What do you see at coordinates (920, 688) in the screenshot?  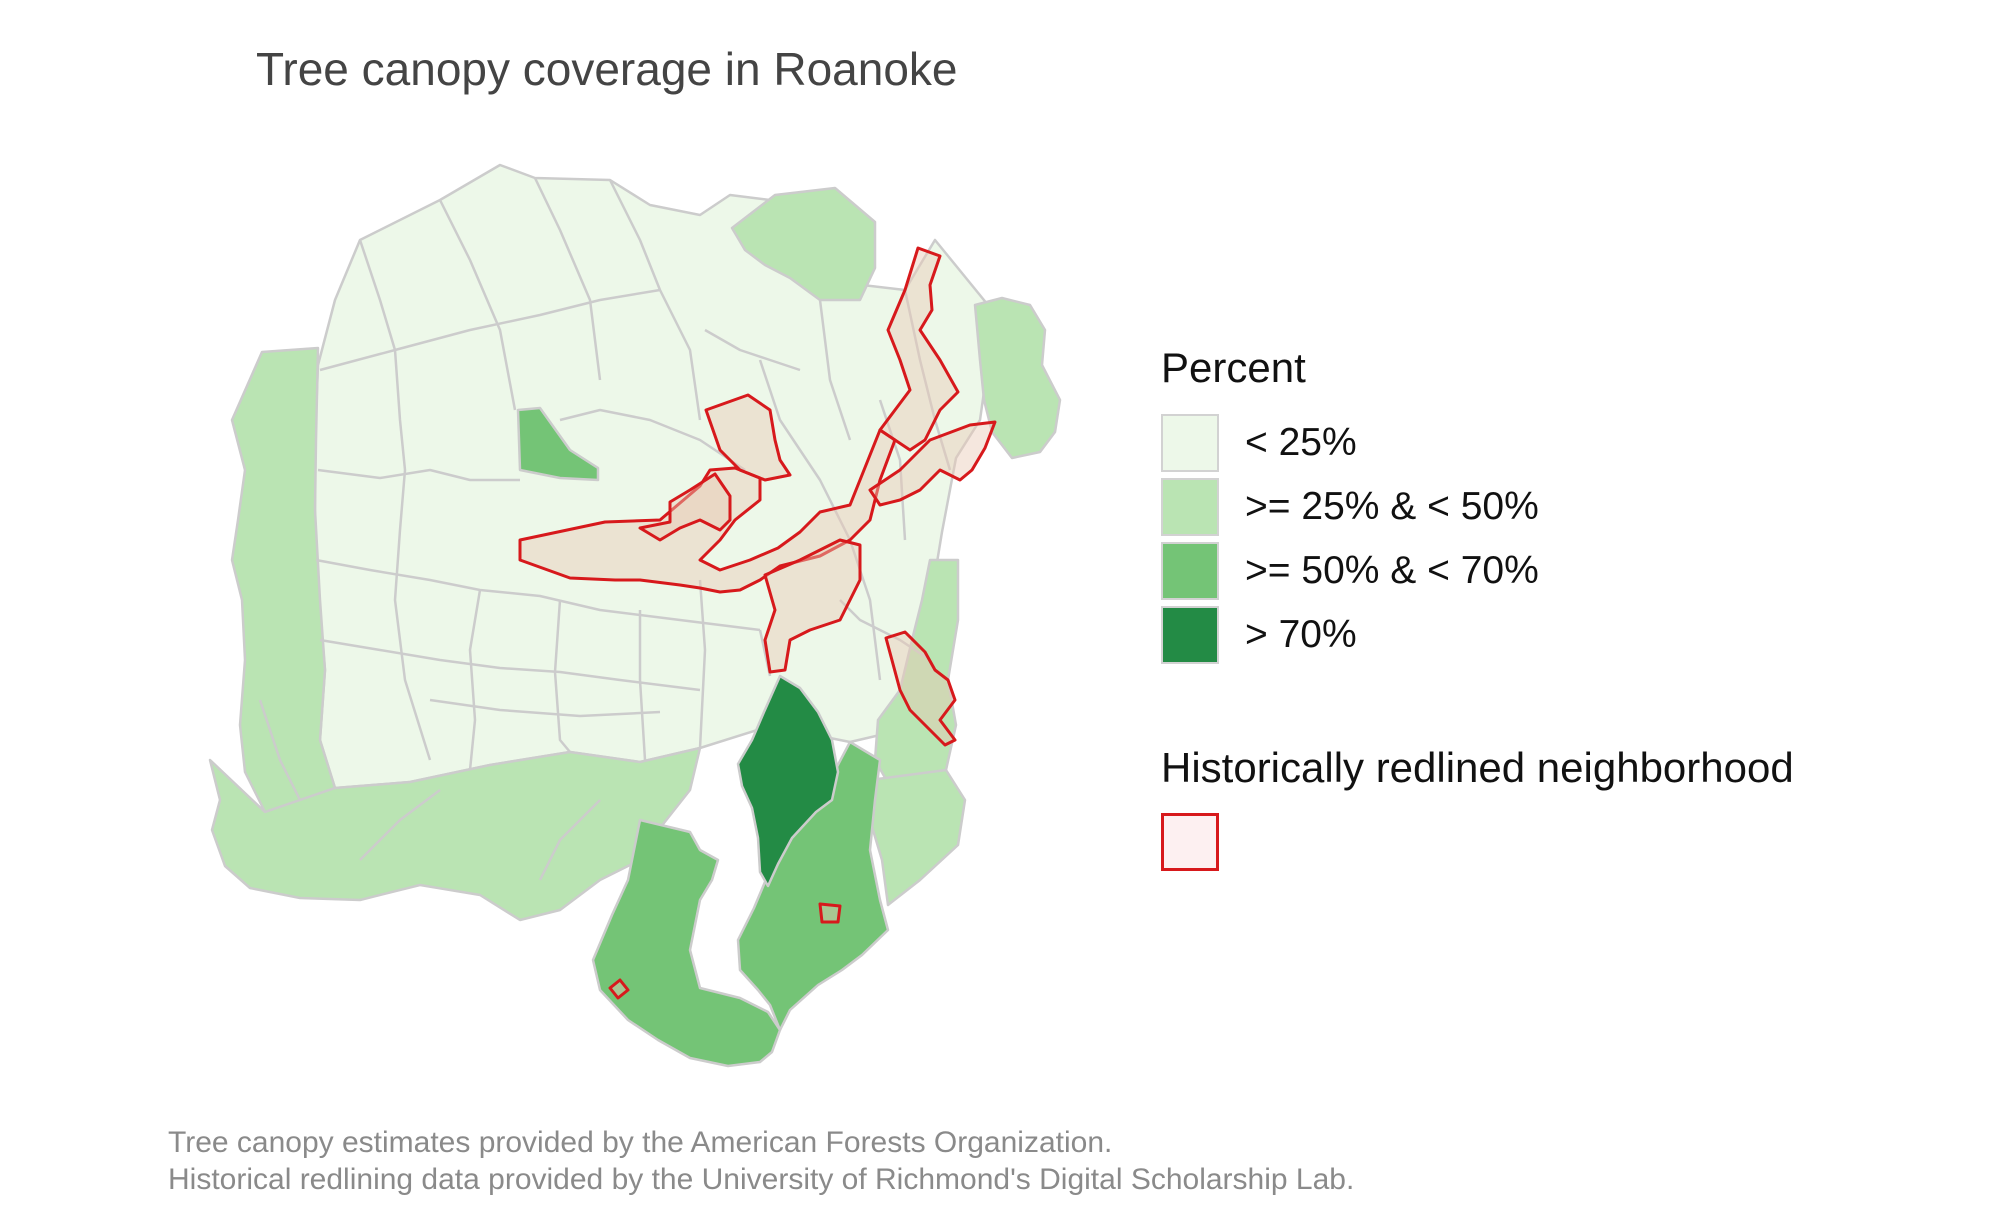 I see `redline-area-southeast` at bounding box center [920, 688].